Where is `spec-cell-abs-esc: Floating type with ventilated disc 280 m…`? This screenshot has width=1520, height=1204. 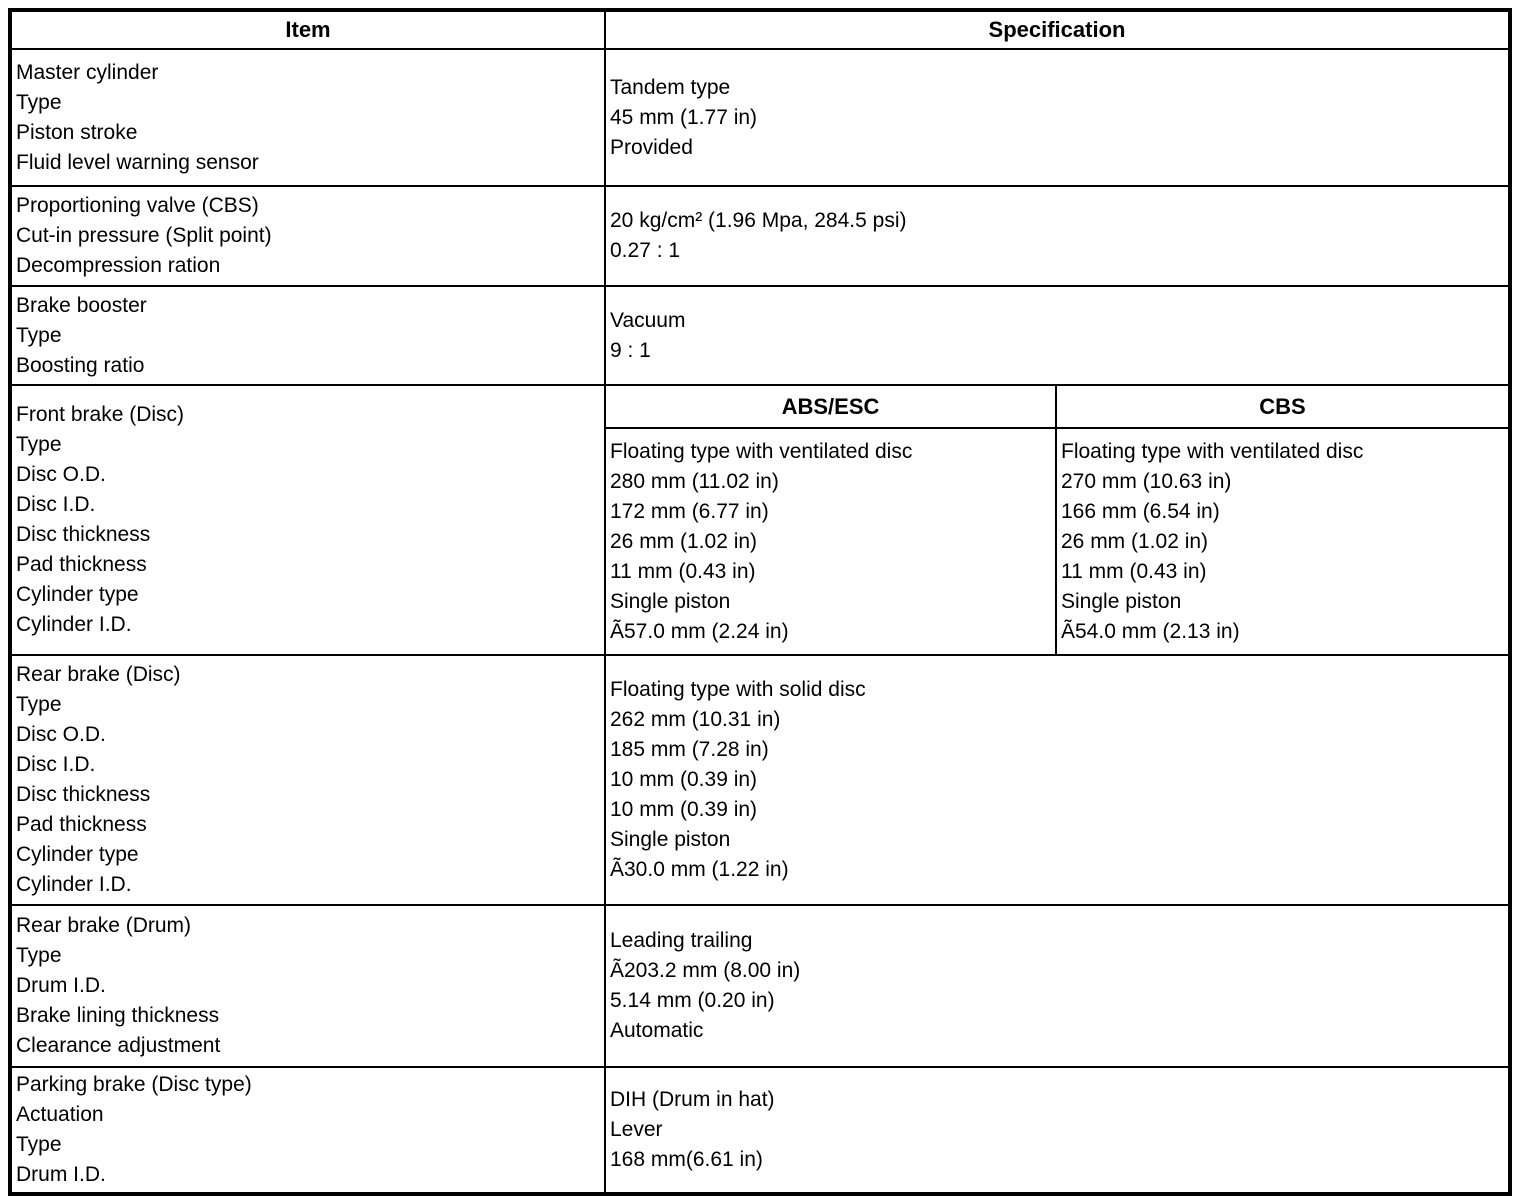
spec-cell-abs-esc: Floating type with ventilated disc 280 m… is located at coordinates (831, 541).